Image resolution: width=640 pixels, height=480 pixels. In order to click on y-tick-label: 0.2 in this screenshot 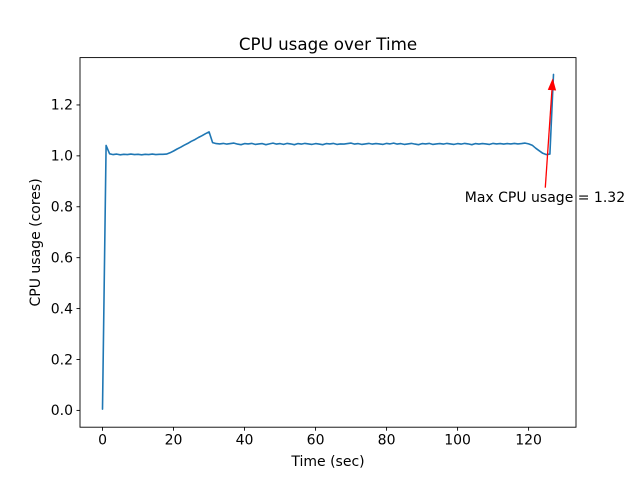, I will do `click(62, 360)`.